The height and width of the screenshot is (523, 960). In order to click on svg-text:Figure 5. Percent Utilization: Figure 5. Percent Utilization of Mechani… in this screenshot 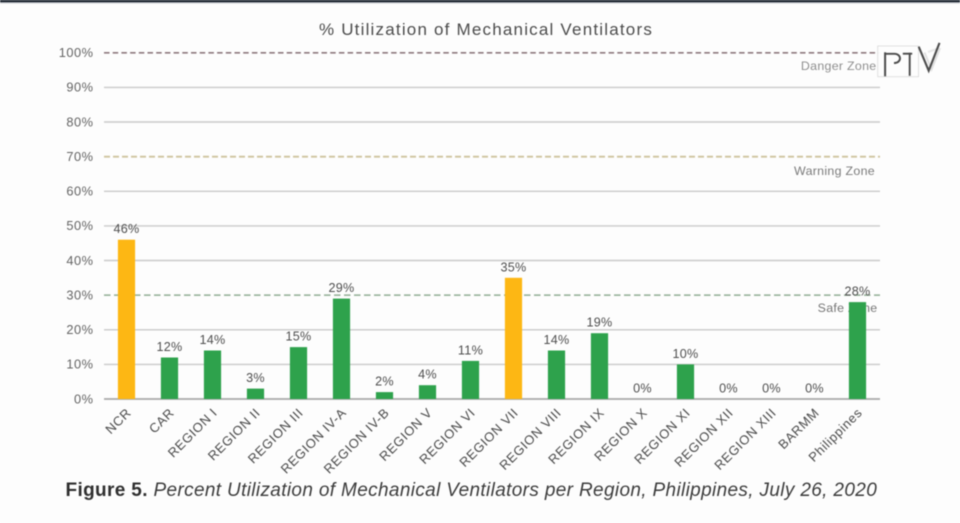, I will do `click(472, 490)`.